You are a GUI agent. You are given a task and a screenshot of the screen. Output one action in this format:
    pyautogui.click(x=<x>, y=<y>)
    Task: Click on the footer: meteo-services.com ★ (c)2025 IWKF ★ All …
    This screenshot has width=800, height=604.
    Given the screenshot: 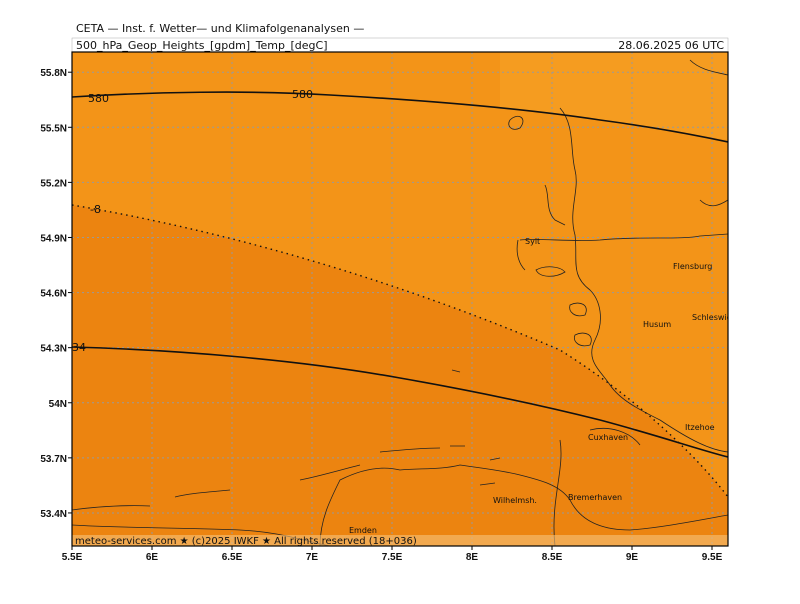 What is the action you would take?
    pyautogui.click(x=246, y=541)
    